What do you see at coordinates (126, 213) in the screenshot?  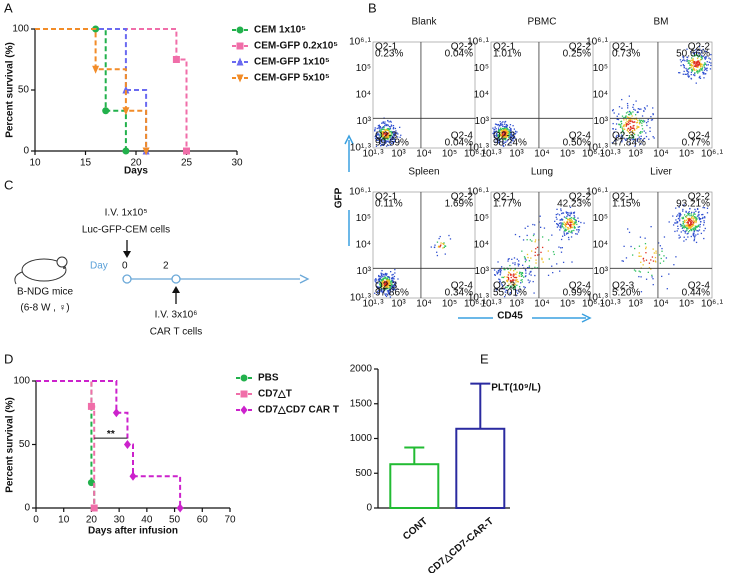 I see `injection-label: I.V. 1x10⁵` at bounding box center [126, 213].